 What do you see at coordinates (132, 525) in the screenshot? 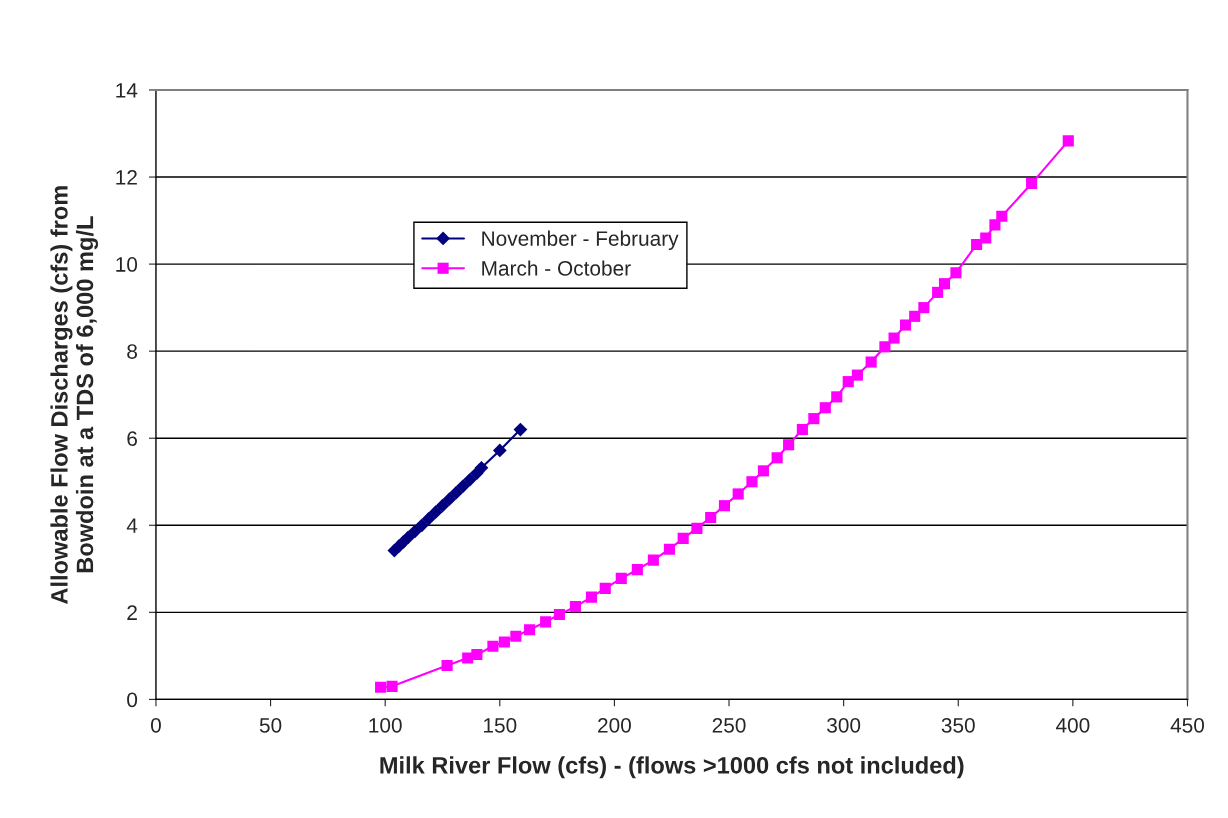
I see `y-tick-label: 4` at bounding box center [132, 525].